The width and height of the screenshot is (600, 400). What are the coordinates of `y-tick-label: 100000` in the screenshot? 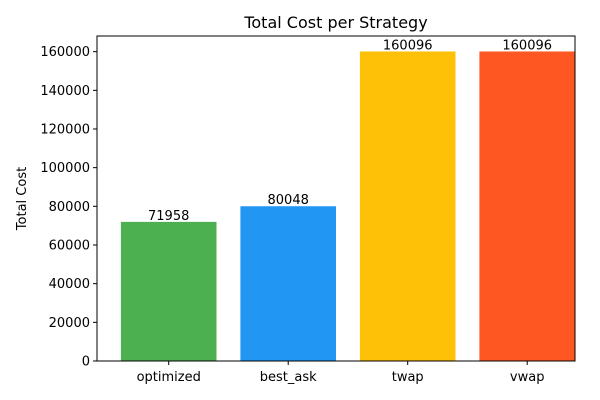 It's located at (65, 168).